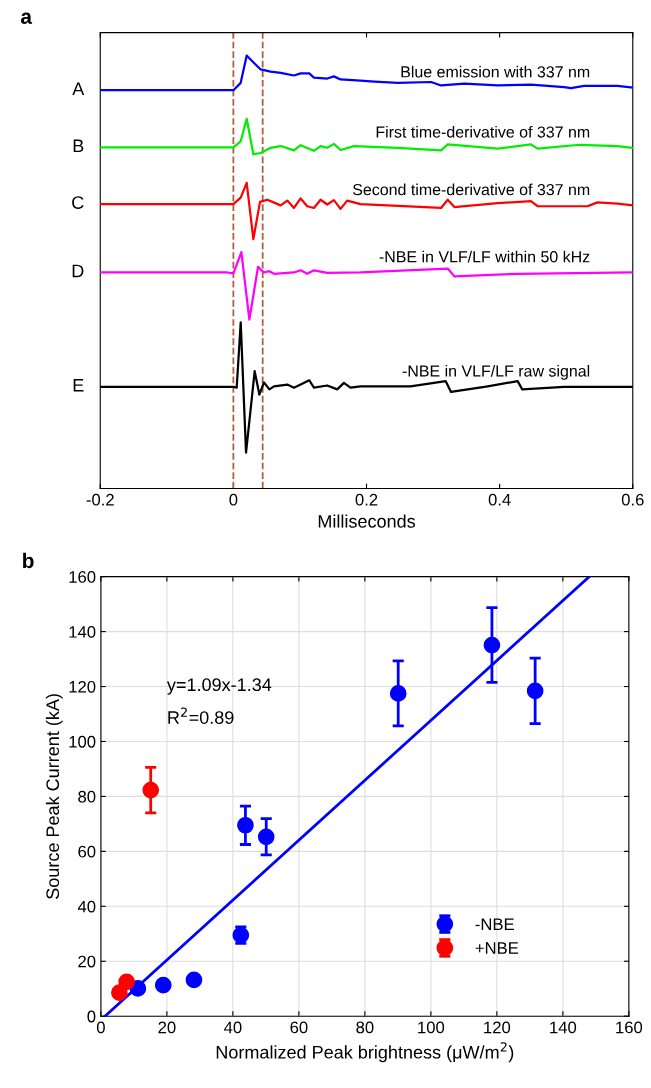 This screenshot has height=1088, width=651. Describe the element at coordinates (201, 715) in the screenshot. I see `annotation: R$^{2}$=0.89` at that location.